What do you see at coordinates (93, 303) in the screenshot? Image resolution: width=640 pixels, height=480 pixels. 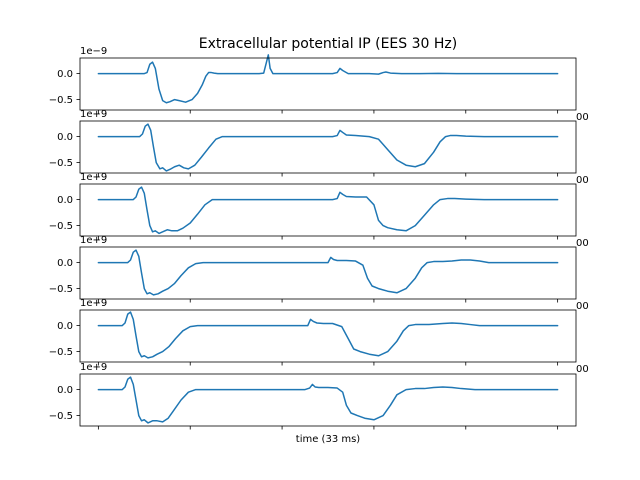 I see `y-offset-label-5: 1e+9` at bounding box center [93, 303].